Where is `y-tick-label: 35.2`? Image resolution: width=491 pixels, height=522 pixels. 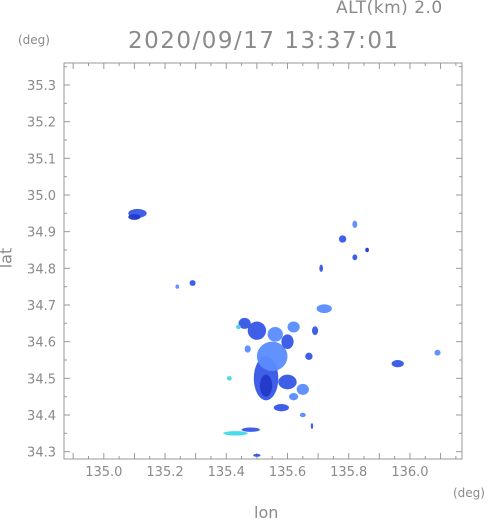
y-tick-label: 35.2 is located at coordinates (41, 123).